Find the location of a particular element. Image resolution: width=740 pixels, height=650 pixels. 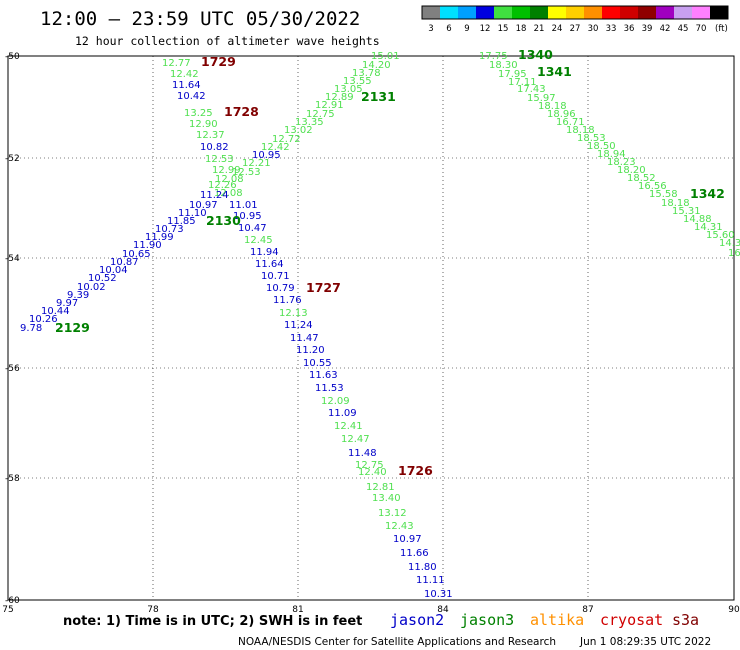

lon-tick-label: 90 is located at coordinates (734, 610).